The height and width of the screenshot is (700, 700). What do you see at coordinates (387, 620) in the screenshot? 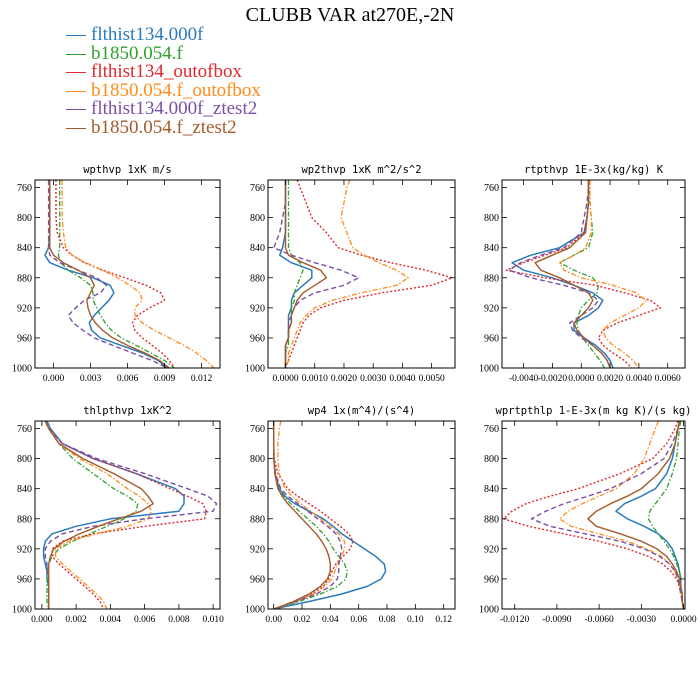
I see `x-tick-label: 0.08` at bounding box center [387, 620].